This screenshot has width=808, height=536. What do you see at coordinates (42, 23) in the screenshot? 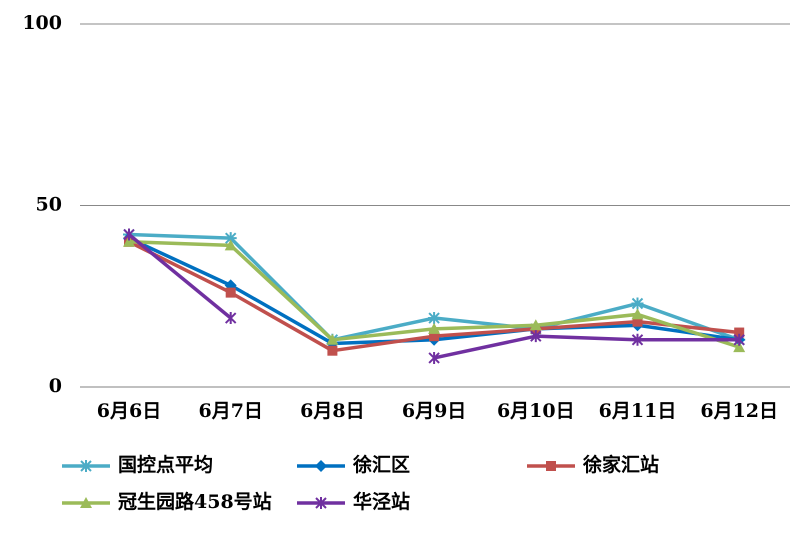
I see `y-tick-label: 100` at bounding box center [42, 23].